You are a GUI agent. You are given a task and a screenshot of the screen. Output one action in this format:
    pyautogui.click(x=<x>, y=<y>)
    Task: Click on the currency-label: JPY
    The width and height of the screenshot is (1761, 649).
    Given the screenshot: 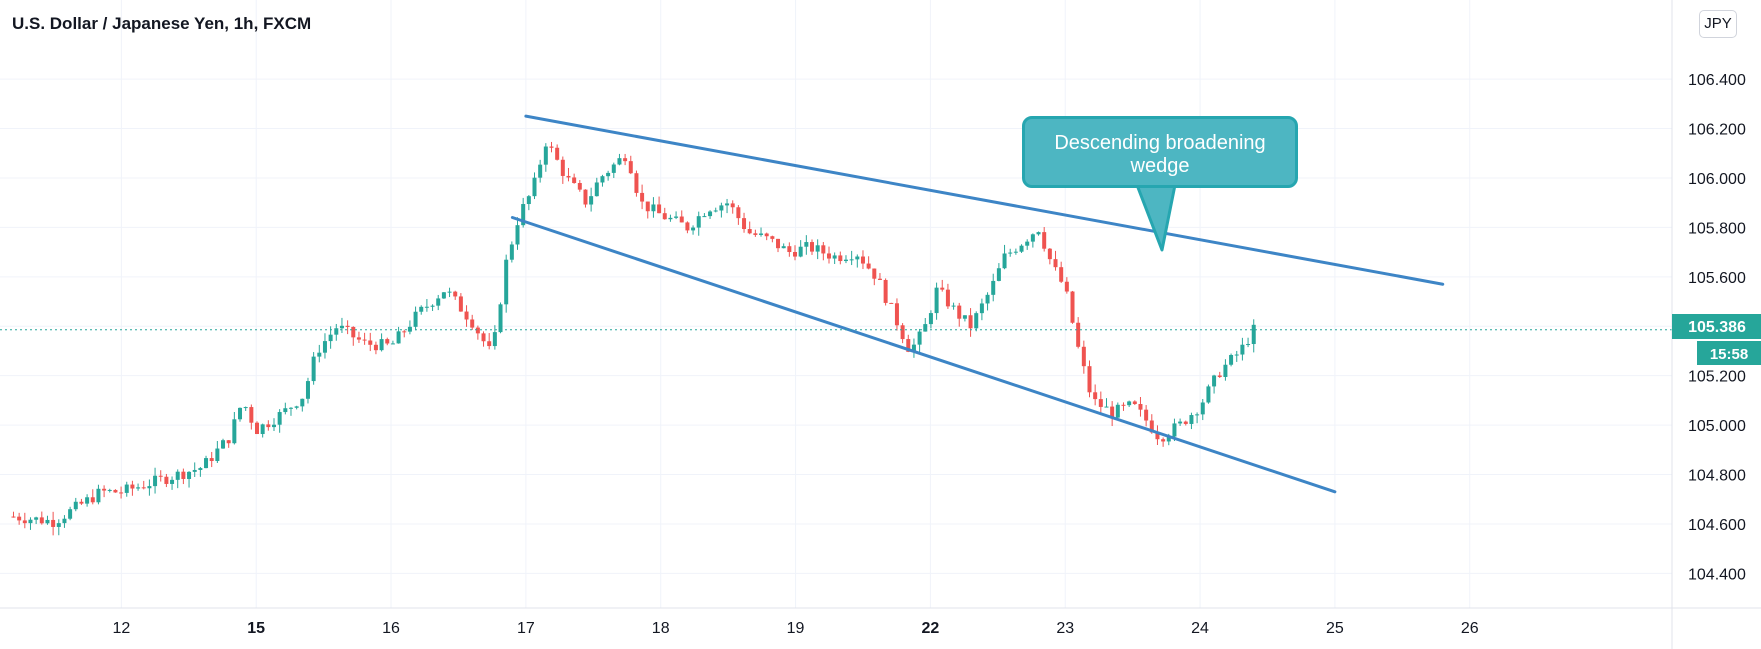 What is the action you would take?
    pyautogui.click(x=1718, y=24)
    